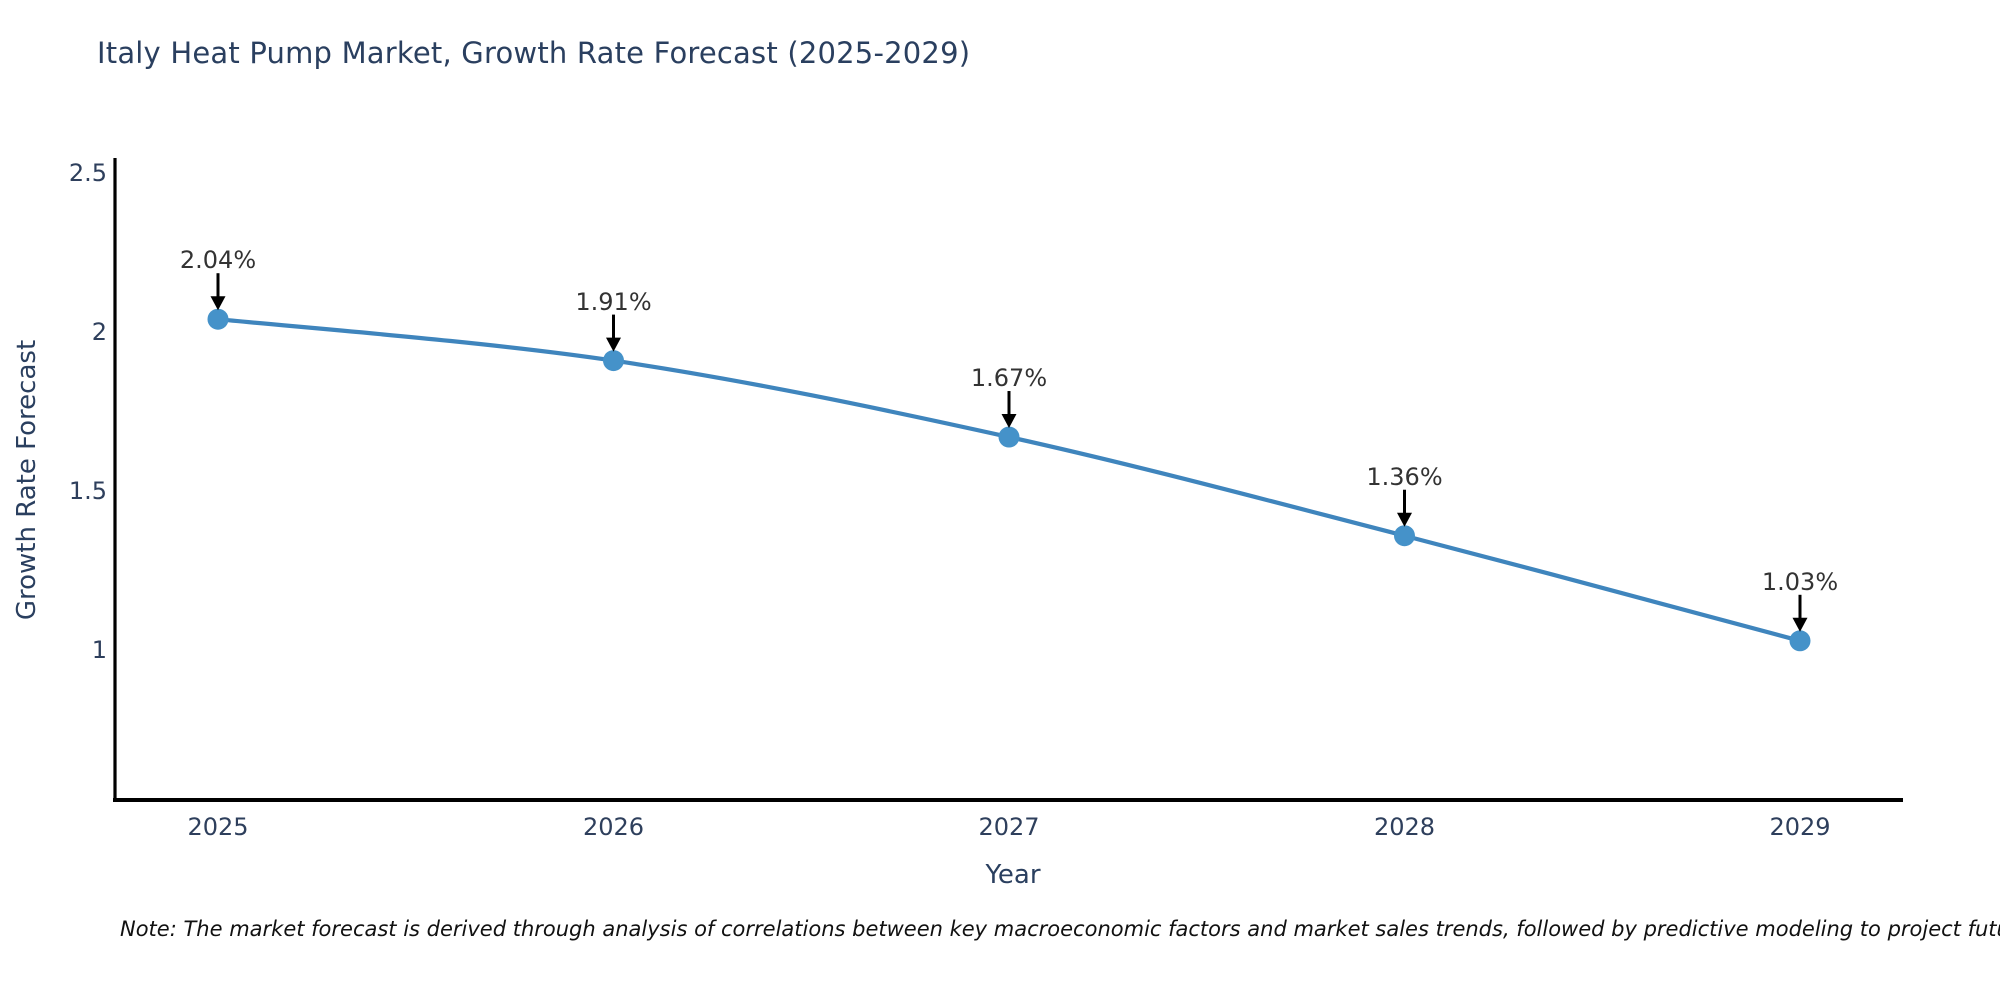  Describe the element at coordinates (99, 331) in the screenshot. I see `y-tick-label: 2` at that location.